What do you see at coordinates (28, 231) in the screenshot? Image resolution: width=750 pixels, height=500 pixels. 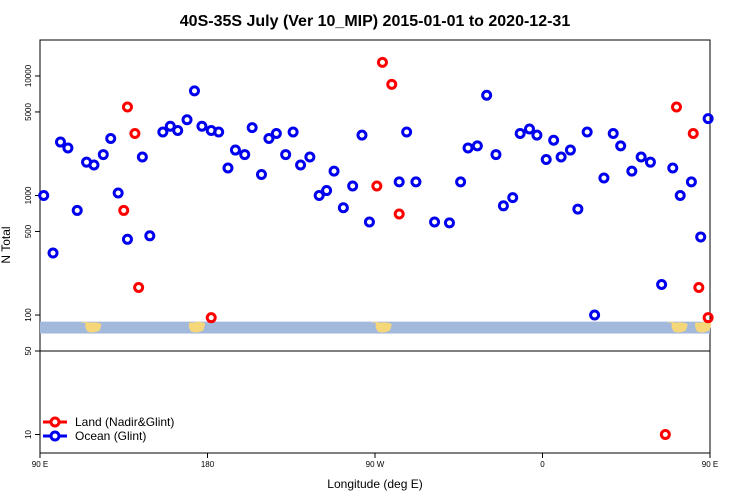 I see `y-tick-label: 500` at bounding box center [28, 231].